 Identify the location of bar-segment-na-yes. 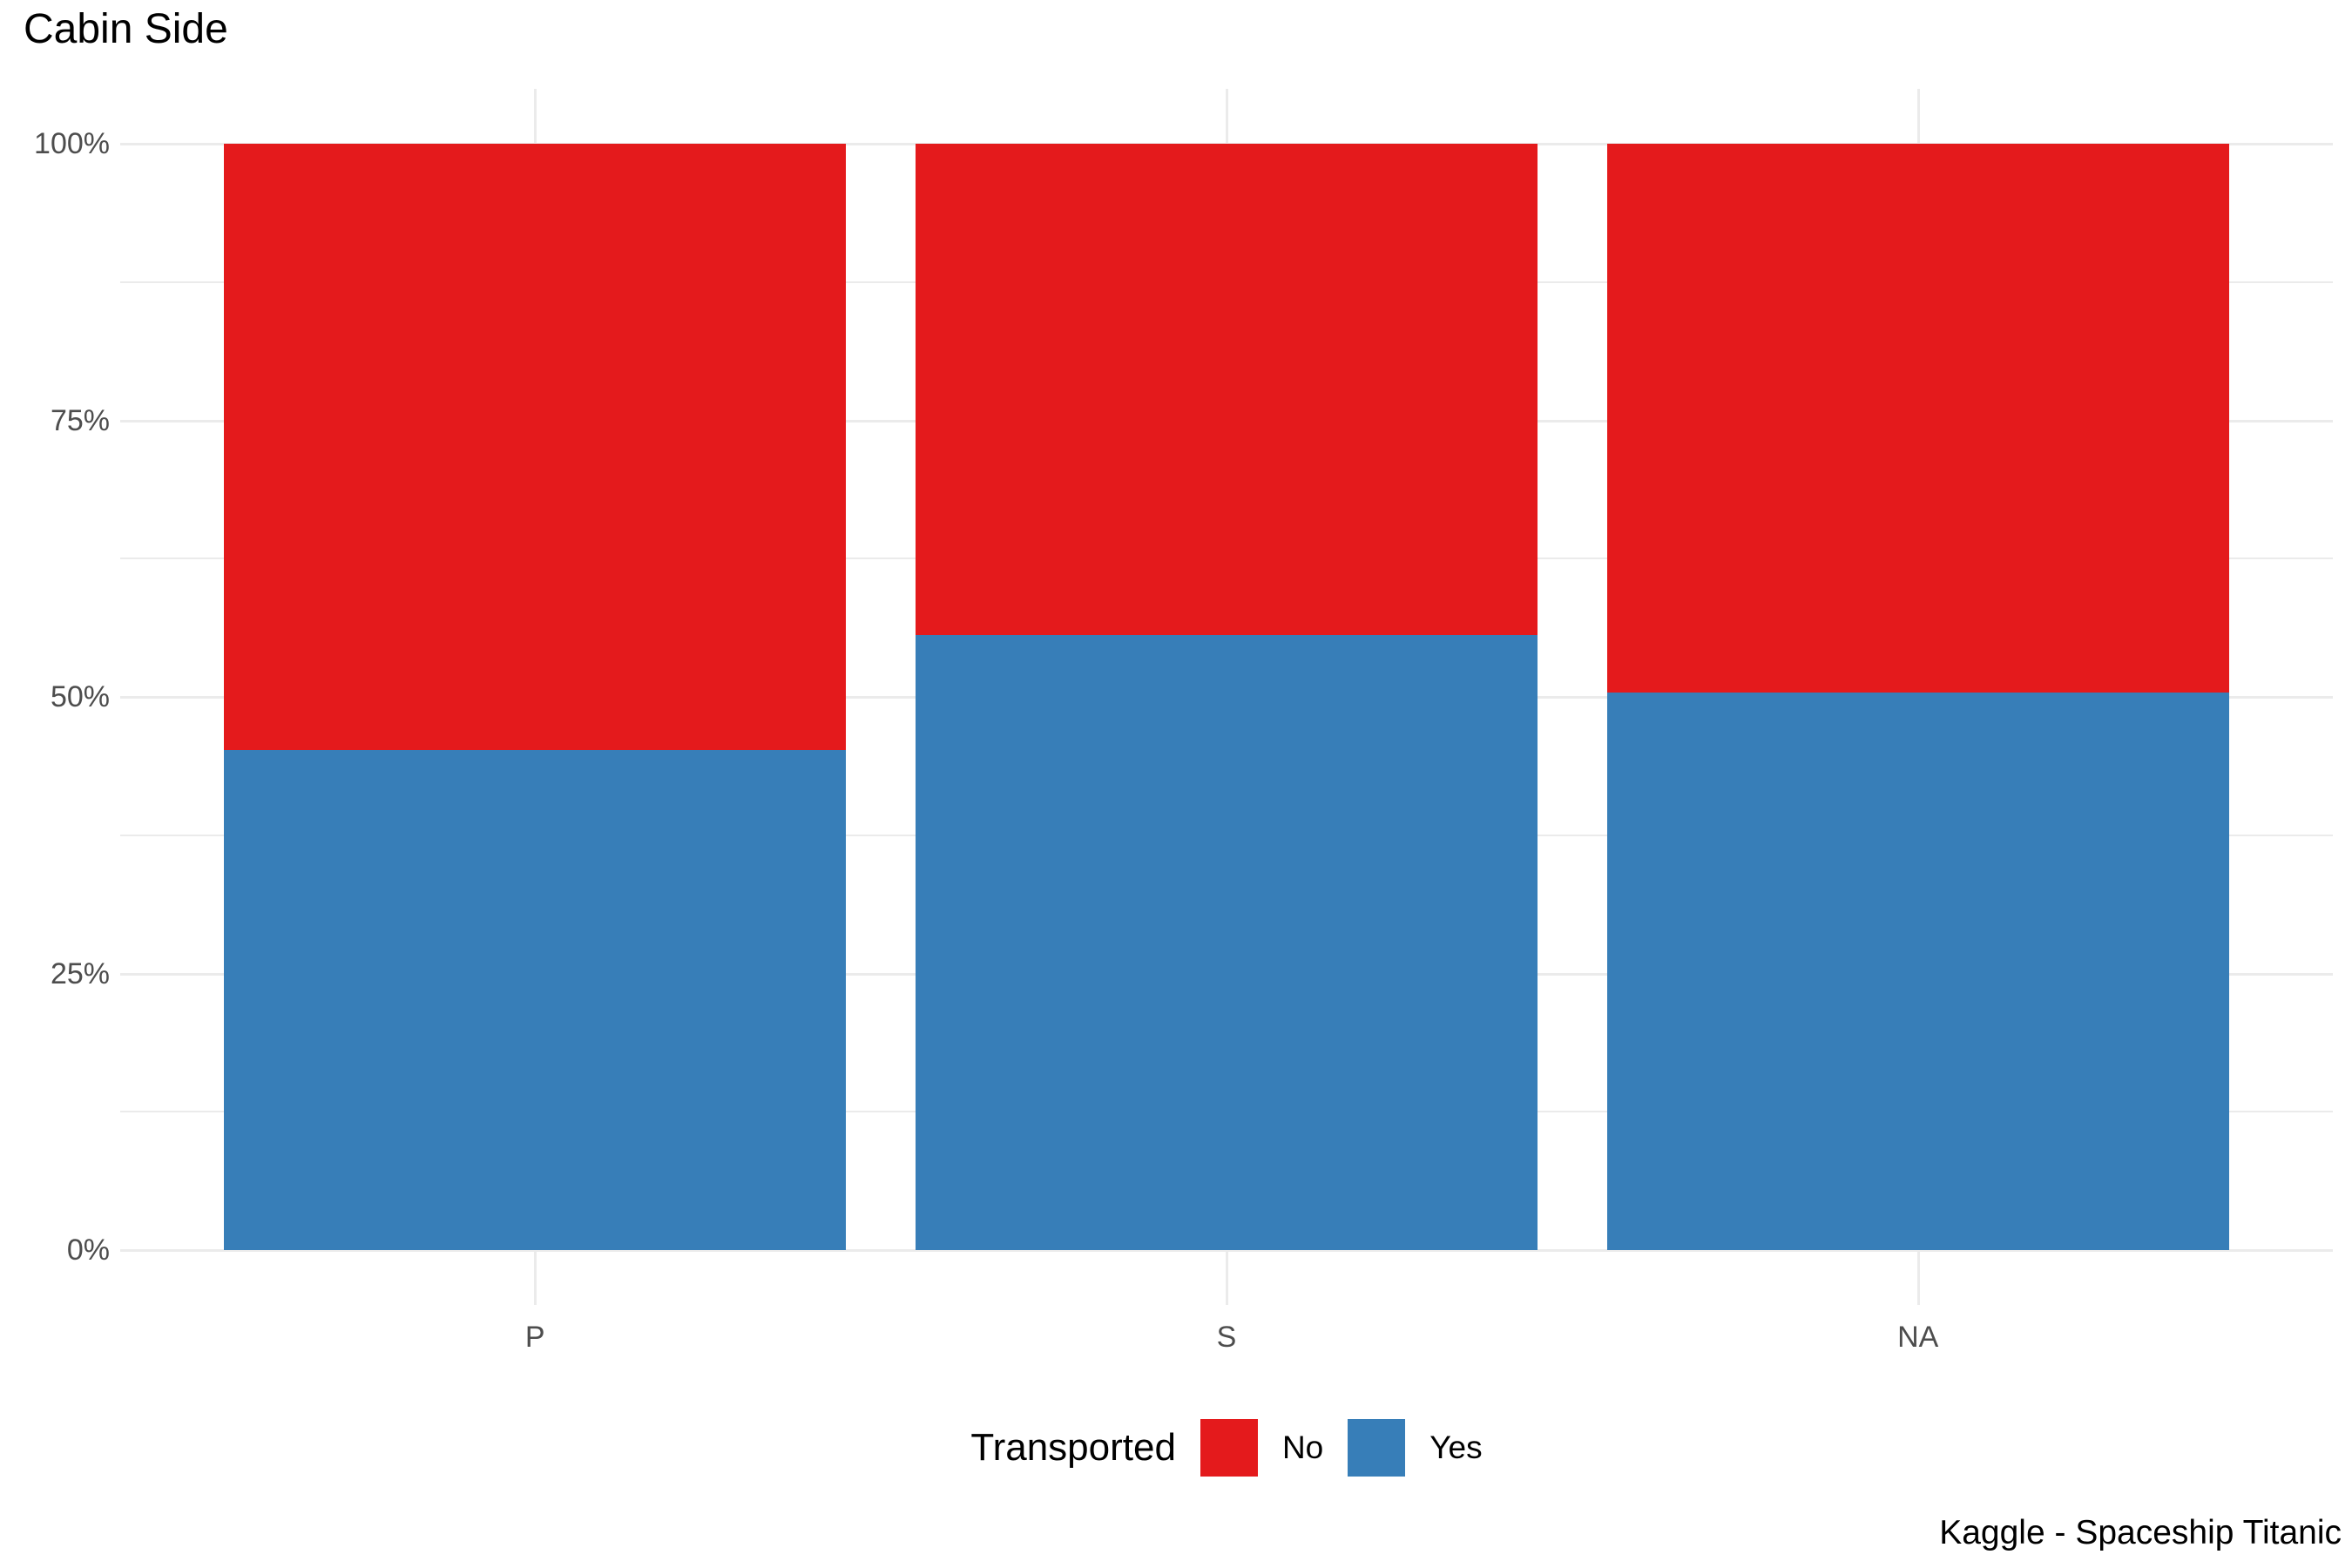
(1917, 971).